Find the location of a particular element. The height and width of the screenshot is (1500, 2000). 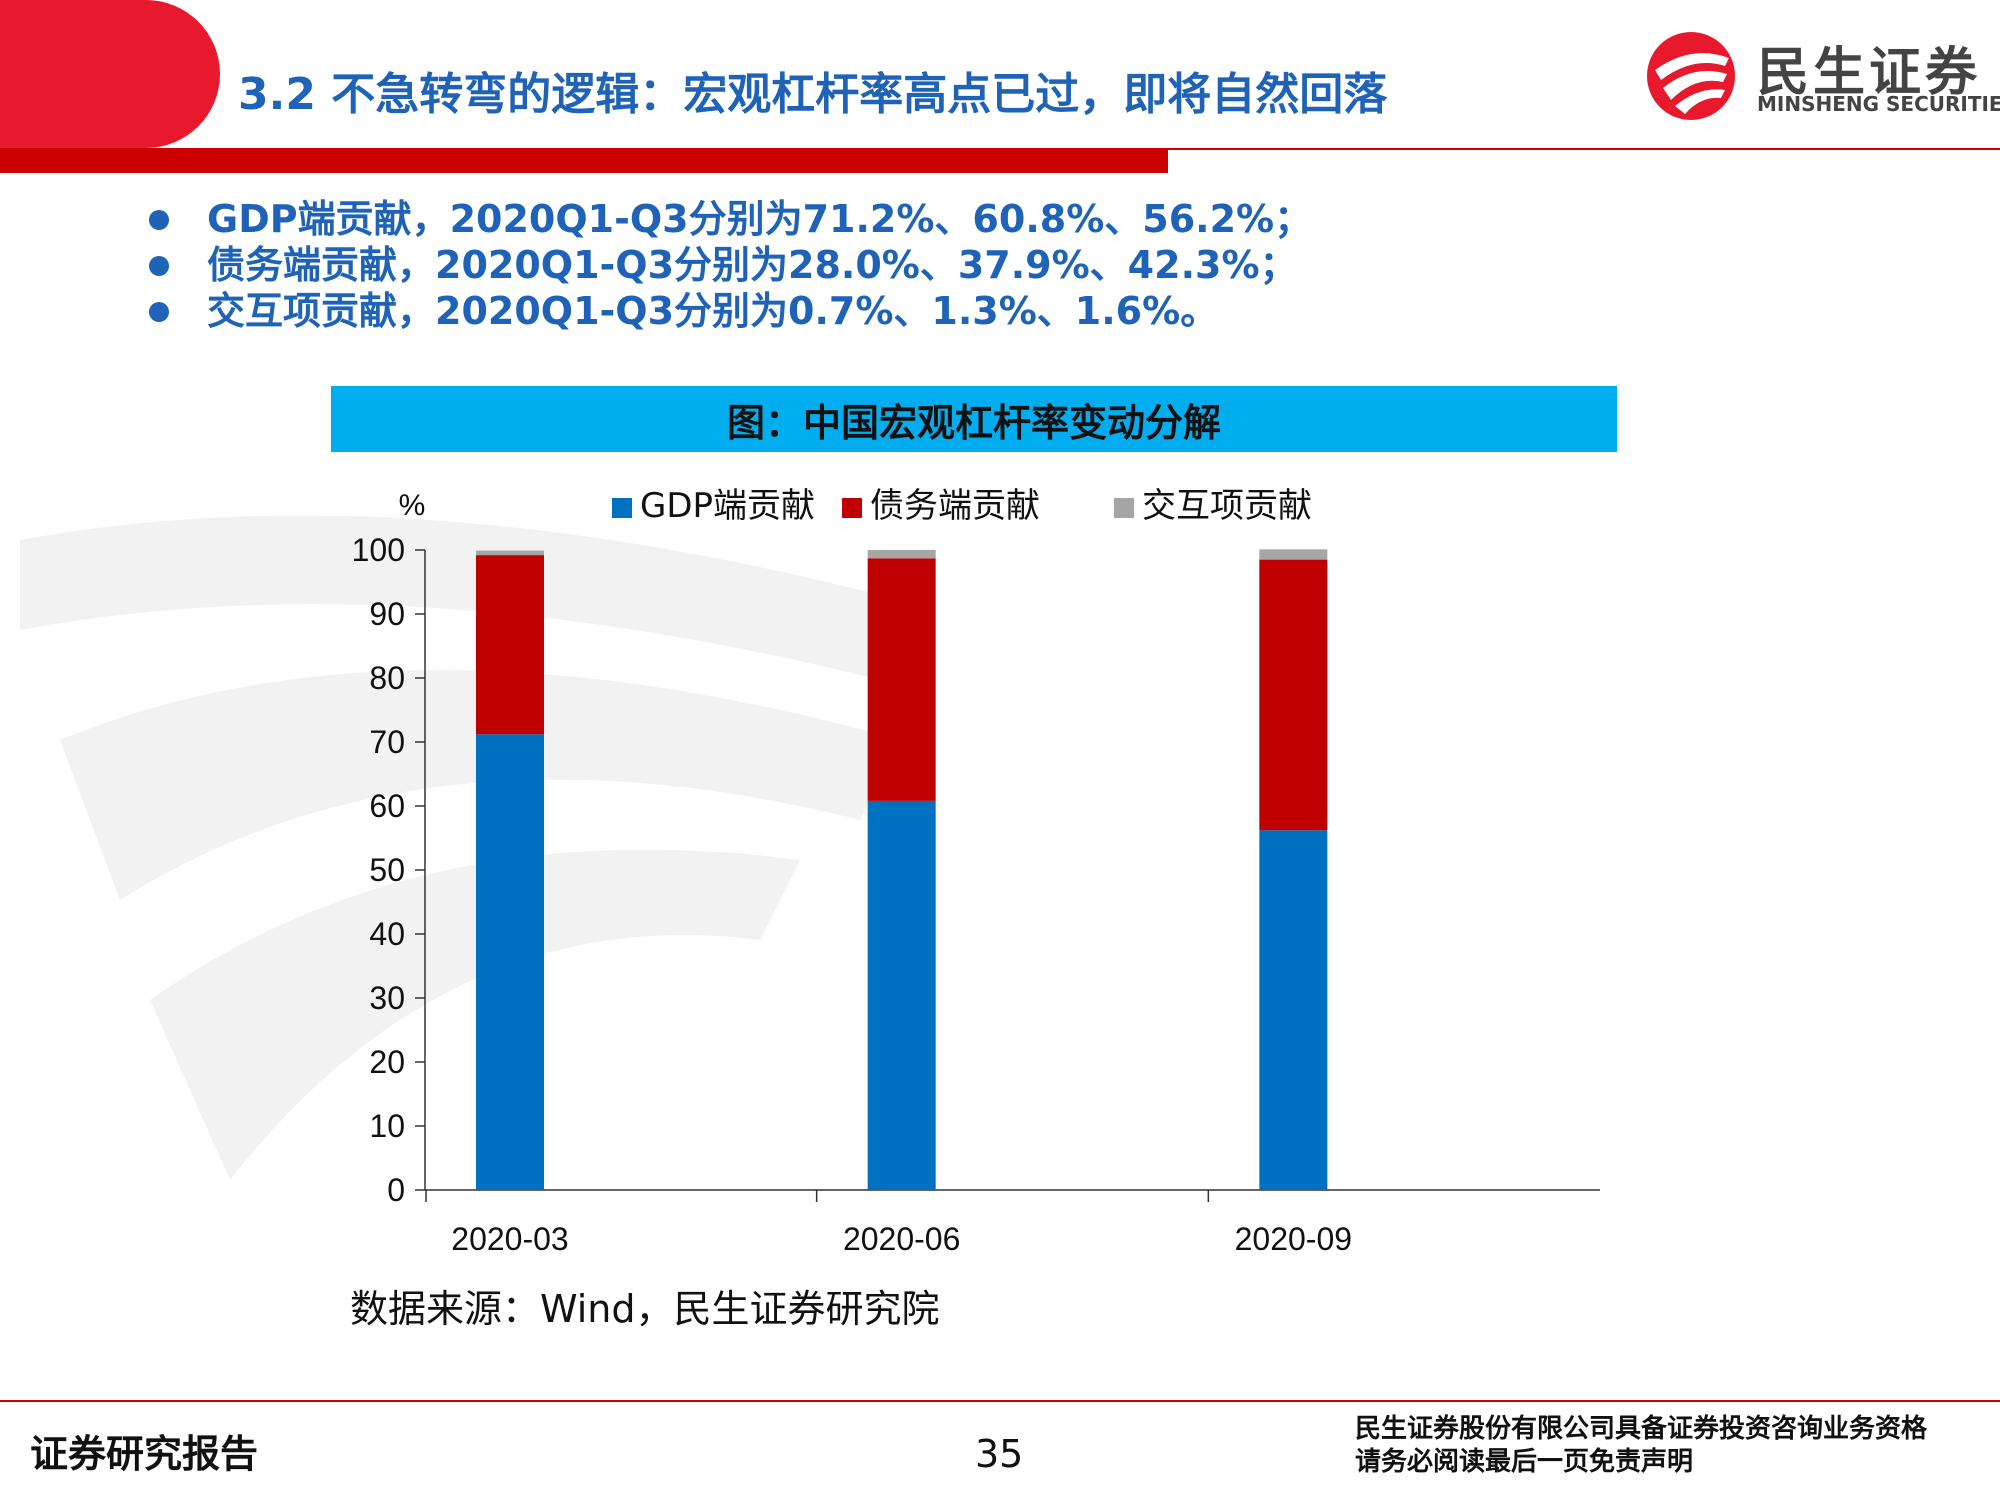

bullet-text: GDP端贡献，2020Q1-Q3分别为71.2%、60.8%、56.2%； is located at coordinates (760, 219).